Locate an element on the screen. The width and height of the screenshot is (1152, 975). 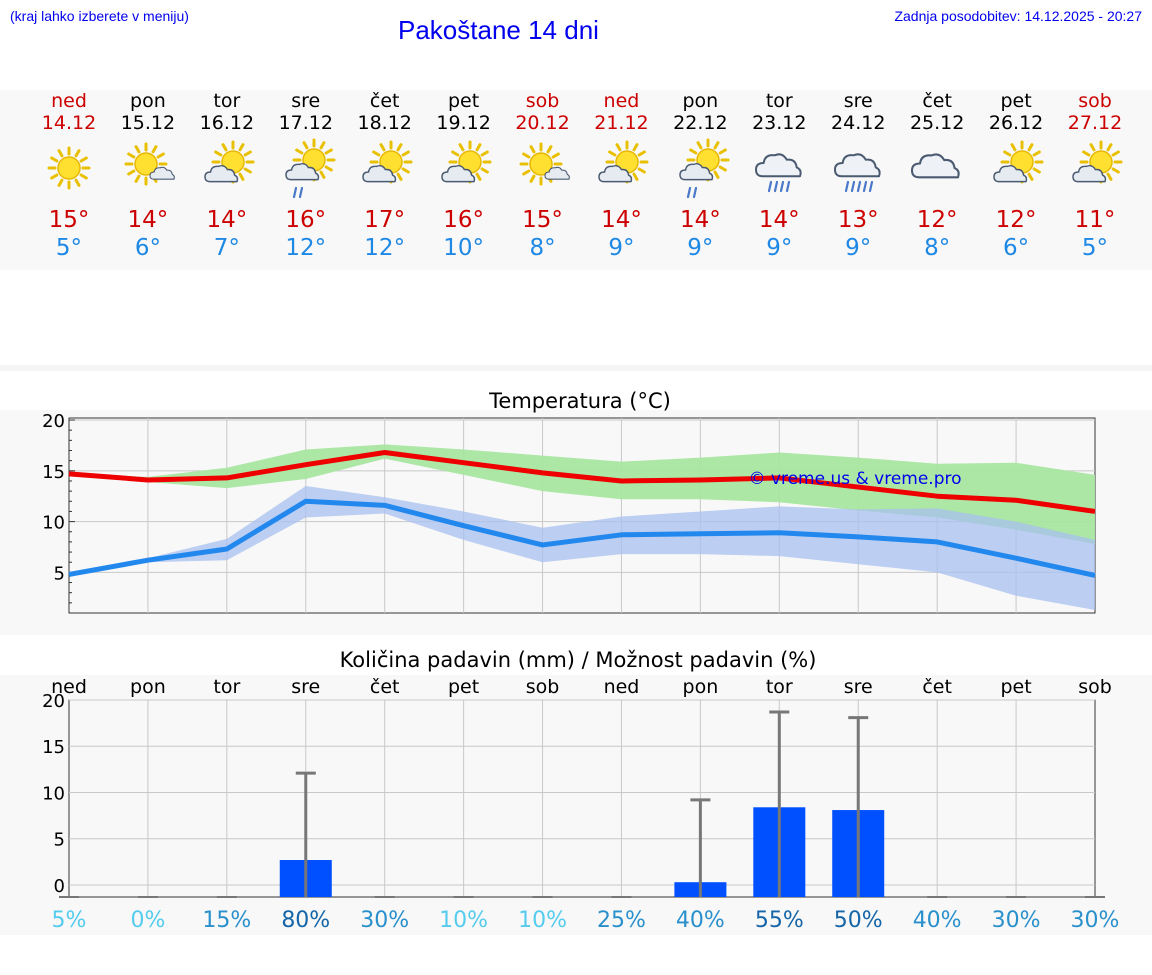
day-name: čet is located at coordinates (937, 101).